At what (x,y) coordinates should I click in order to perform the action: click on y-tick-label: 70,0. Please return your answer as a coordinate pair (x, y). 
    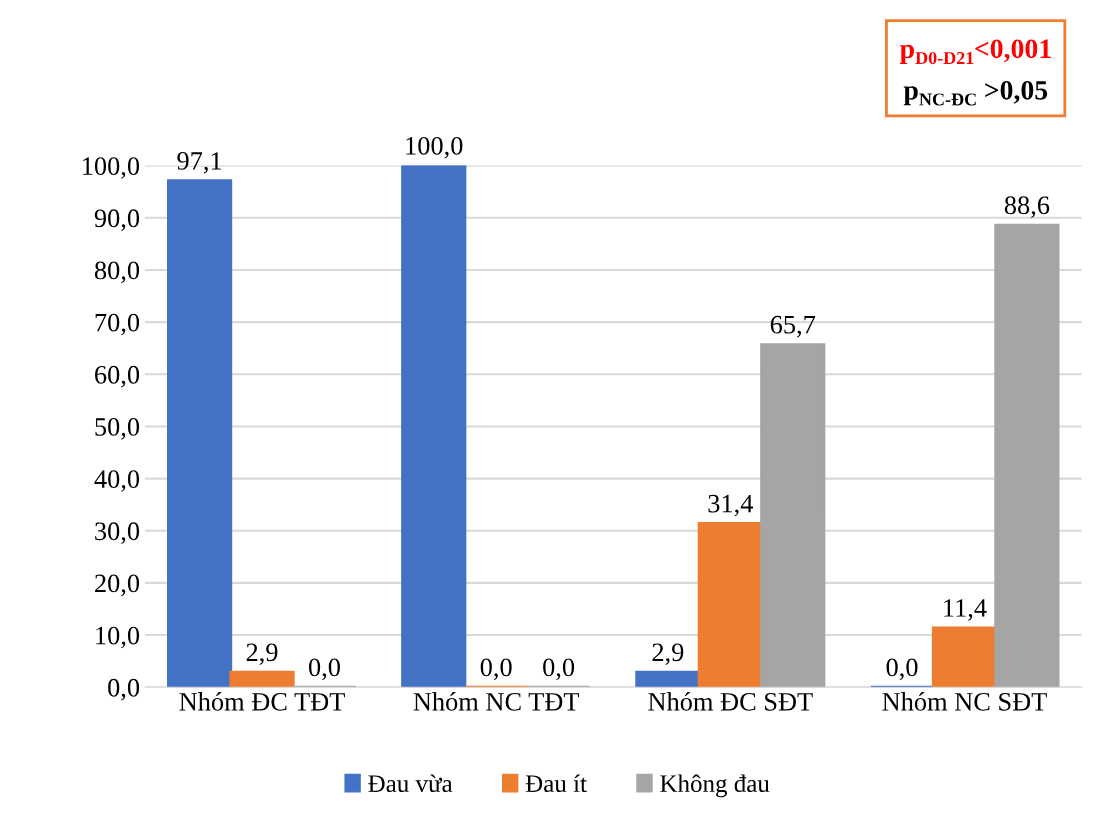
    Looking at the image, I should click on (117, 324).